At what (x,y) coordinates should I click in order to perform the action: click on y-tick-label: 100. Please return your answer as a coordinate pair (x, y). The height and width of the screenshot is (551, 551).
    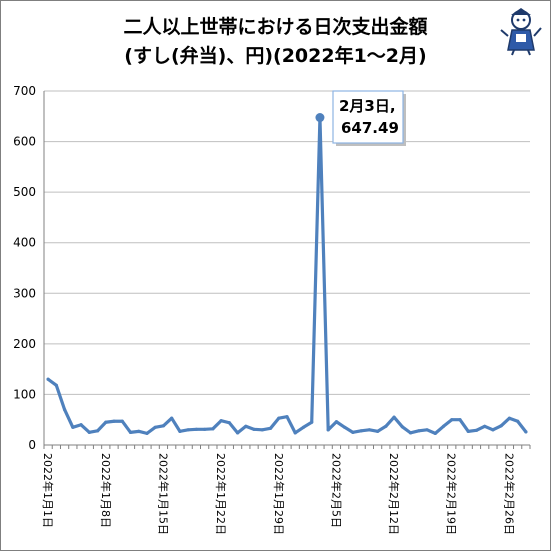
    Looking at the image, I should click on (24, 394).